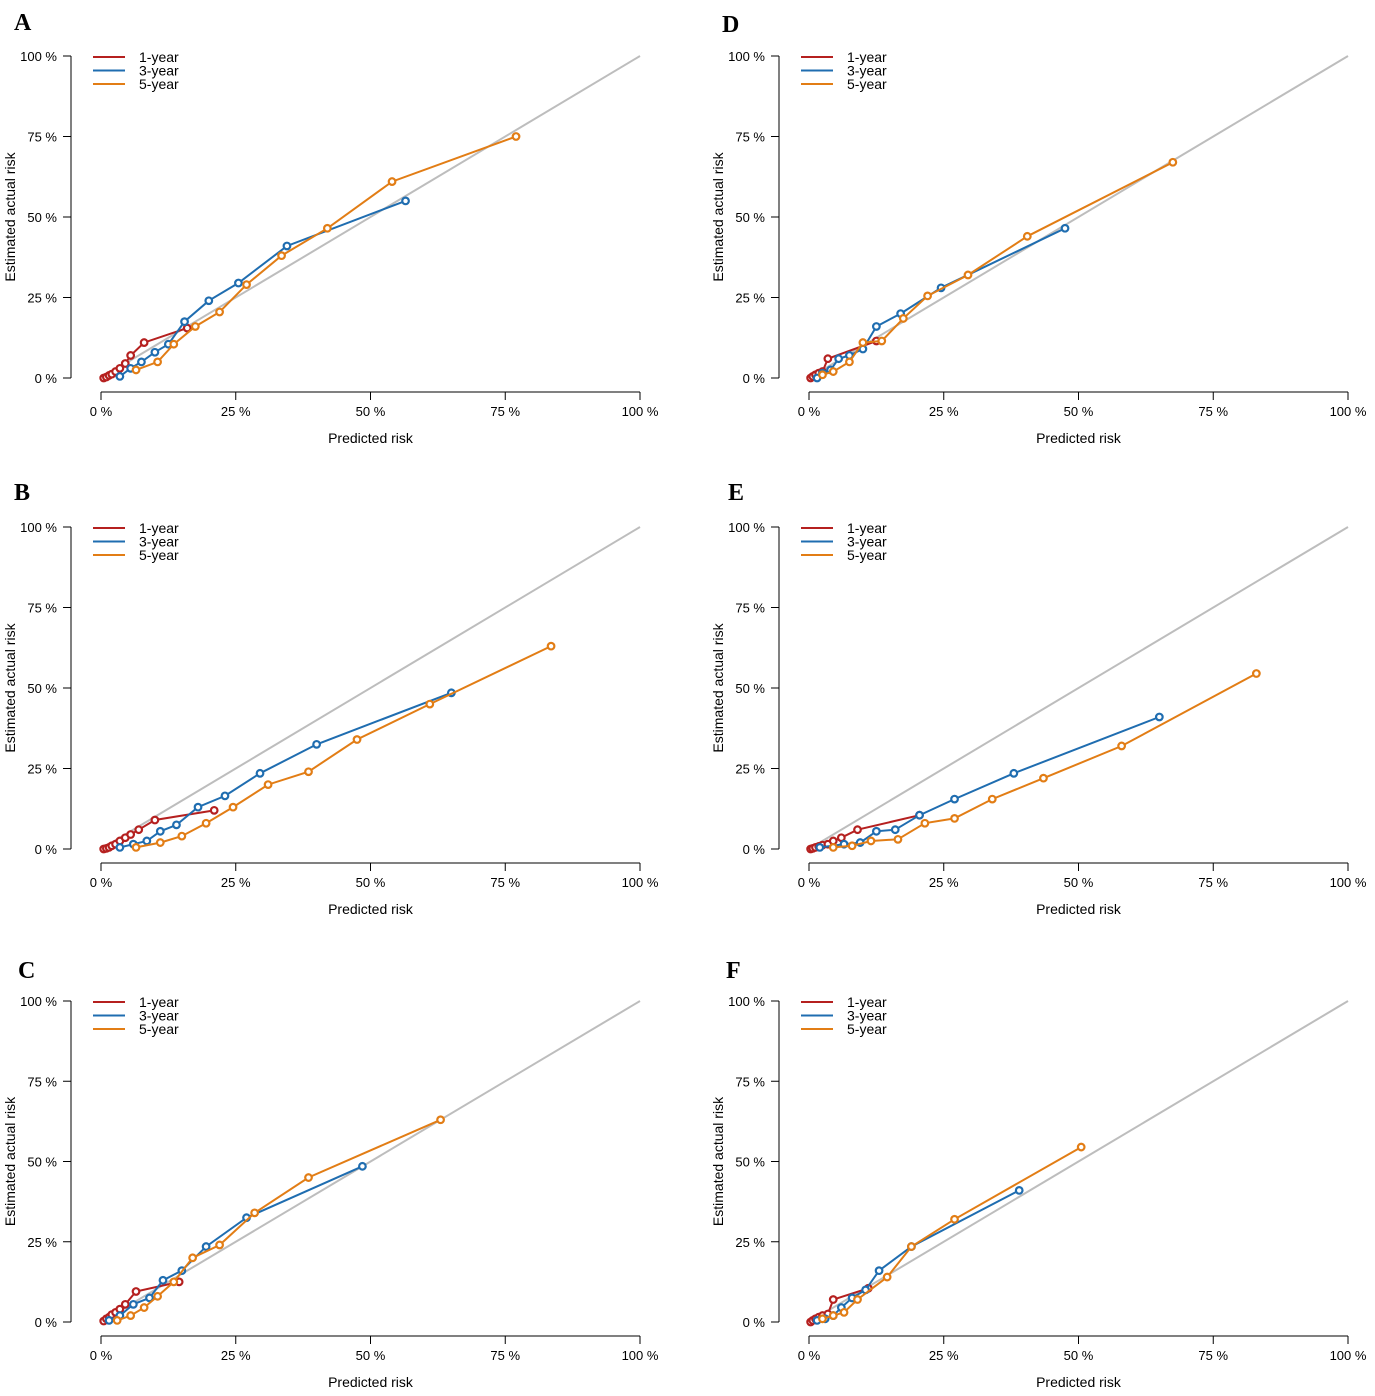  I want to click on panel-b-x-label: Predicted risk, so click(371, 909).